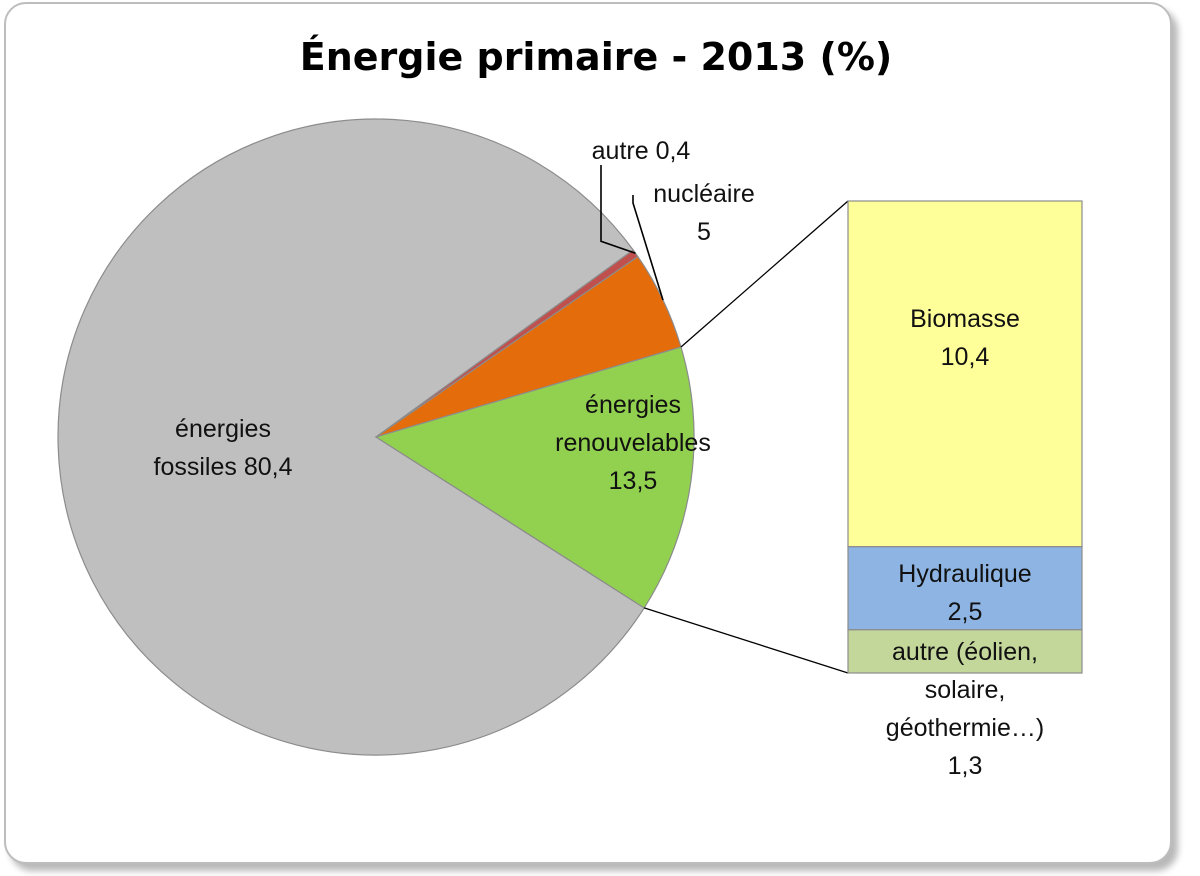  I want to click on pie-slice-renouvelables, so click(534, 477).